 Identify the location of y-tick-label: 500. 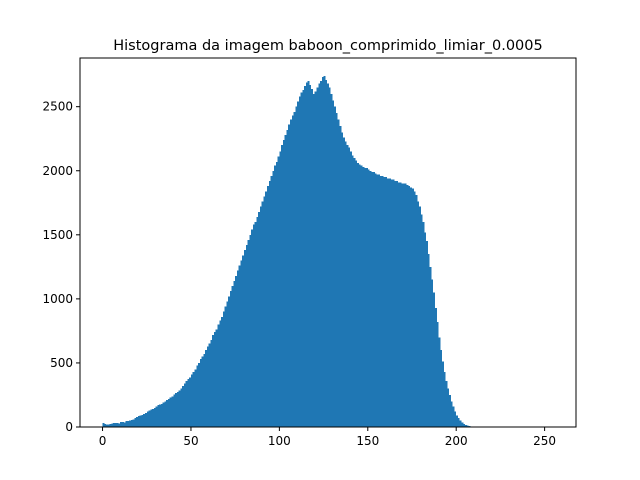
(61, 363).